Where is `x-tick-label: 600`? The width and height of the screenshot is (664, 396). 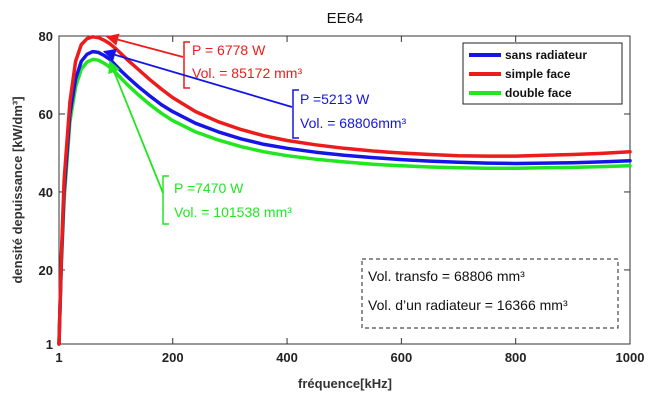
x-tick-label: 600 is located at coordinates (402, 357).